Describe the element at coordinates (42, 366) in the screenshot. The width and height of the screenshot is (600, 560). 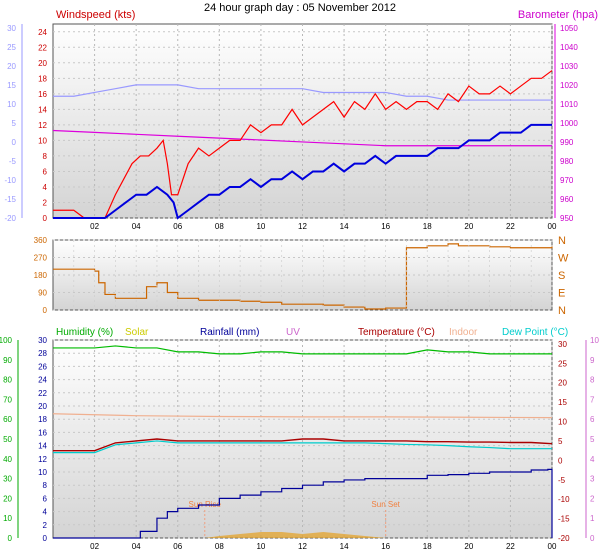
I see `rainfall-y-tick-label: 26` at that location.